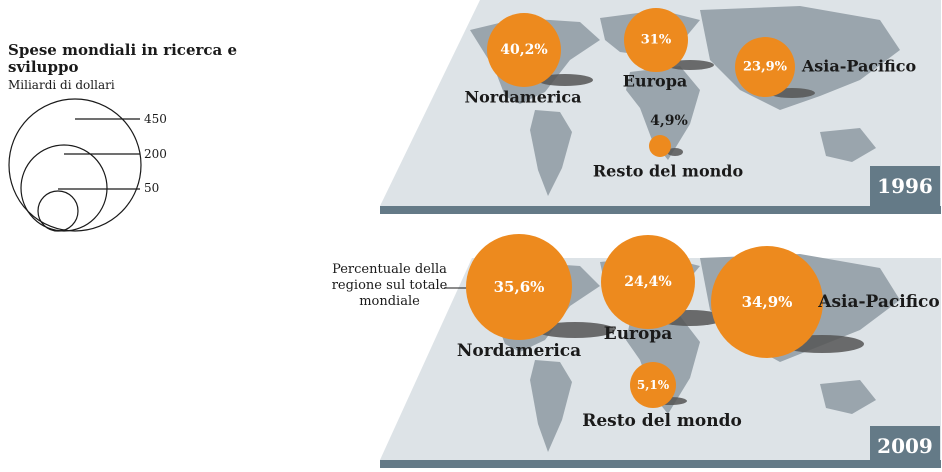 This screenshot has width=942, height=472. I want to click on year-label-1996: 1996, so click(905, 186).